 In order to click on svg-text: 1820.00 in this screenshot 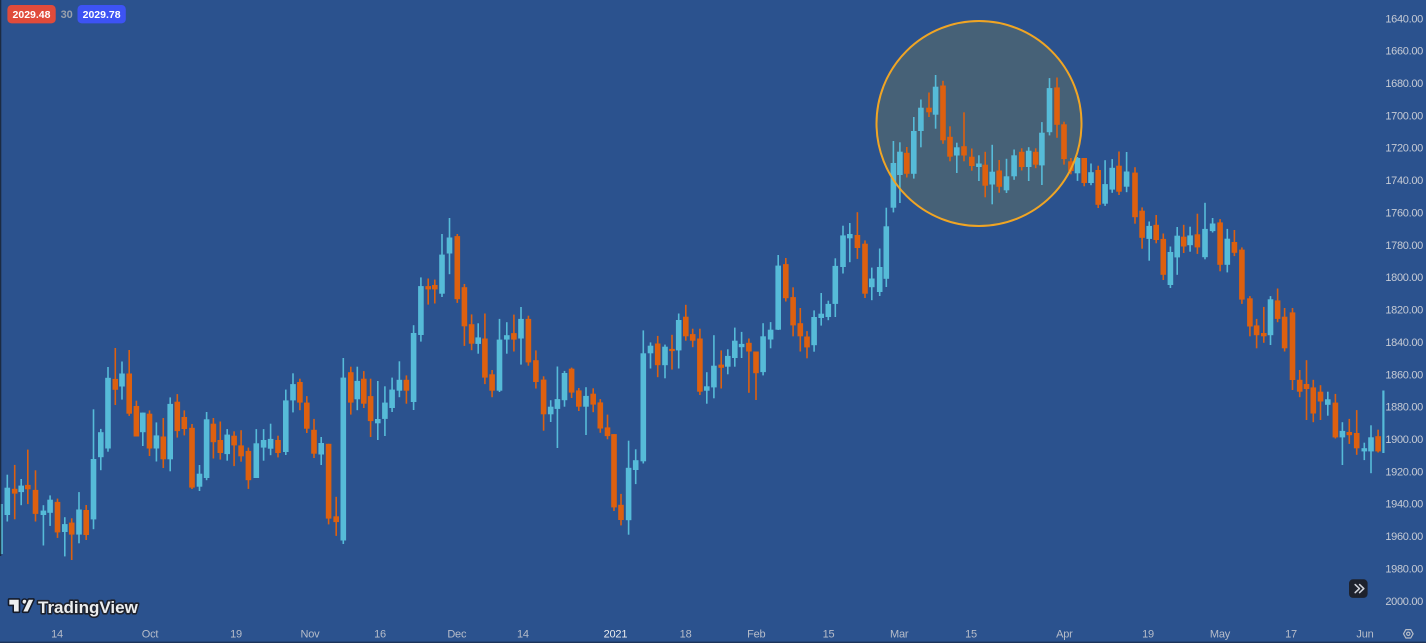, I will do `click(1404, 311)`.